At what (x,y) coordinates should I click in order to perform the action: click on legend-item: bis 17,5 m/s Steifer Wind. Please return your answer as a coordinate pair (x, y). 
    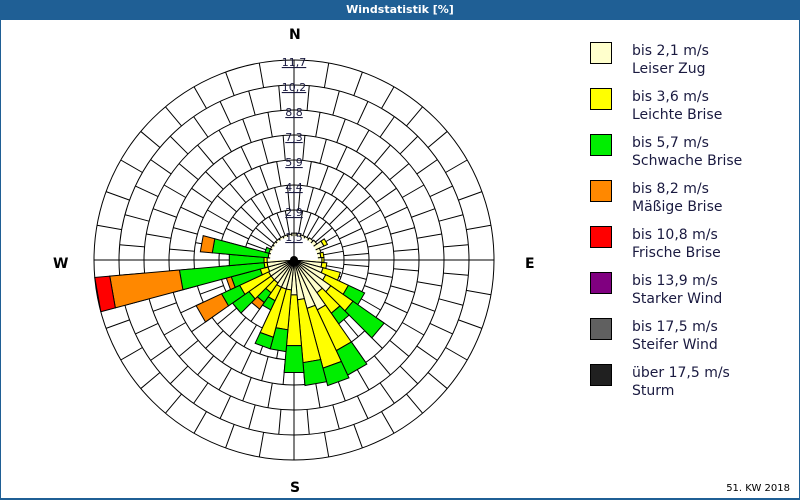
    Looking at the image, I should click on (690, 341).